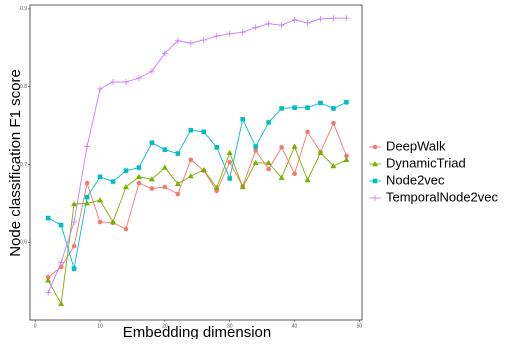 Image resolution: width=512 pixels, height=344 pixels. I want to click on x-tick-label: 40, so click(295, 326).